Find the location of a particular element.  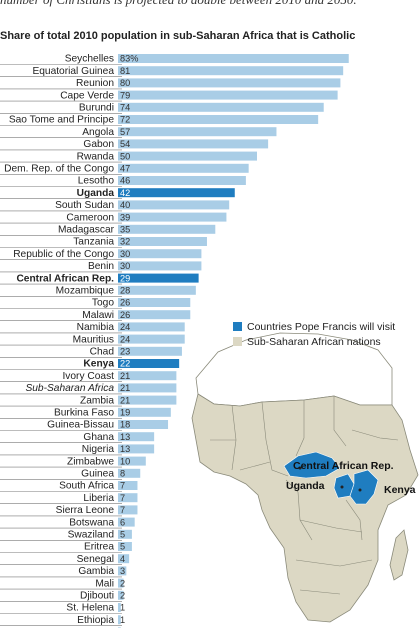

category-label: Lesotho is located at coordinates (96, 181).